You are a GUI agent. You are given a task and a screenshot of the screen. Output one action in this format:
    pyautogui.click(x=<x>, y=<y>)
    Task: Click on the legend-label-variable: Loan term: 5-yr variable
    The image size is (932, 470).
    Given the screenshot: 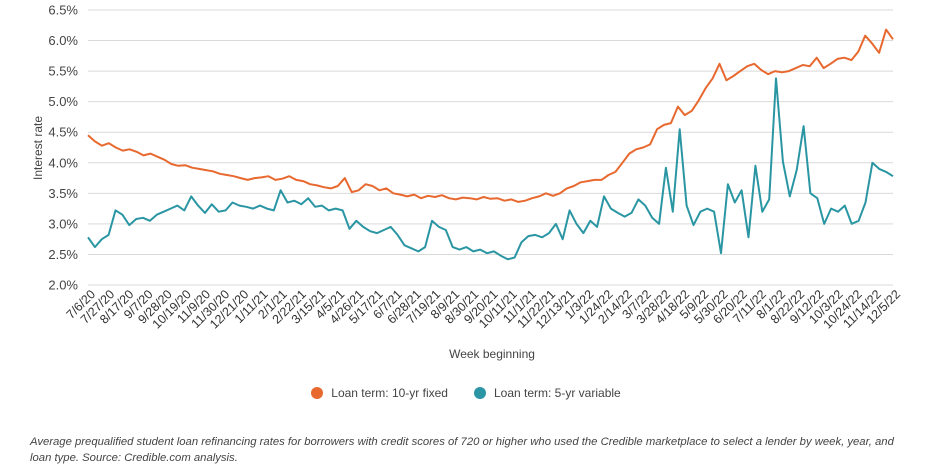 What is the action you would take?
    pyautogui.click(x=557, y=393)
    